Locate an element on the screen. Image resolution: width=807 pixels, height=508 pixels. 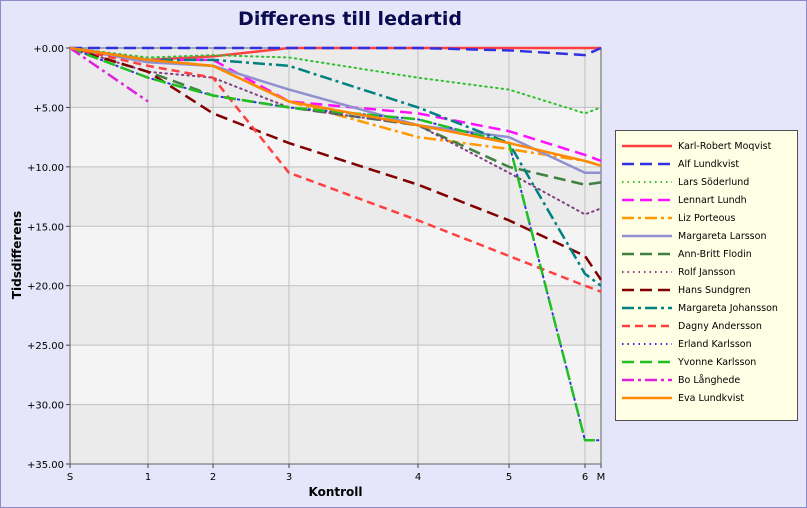
legend-label: Margareta Larsson is located at coordinates (722, 236).